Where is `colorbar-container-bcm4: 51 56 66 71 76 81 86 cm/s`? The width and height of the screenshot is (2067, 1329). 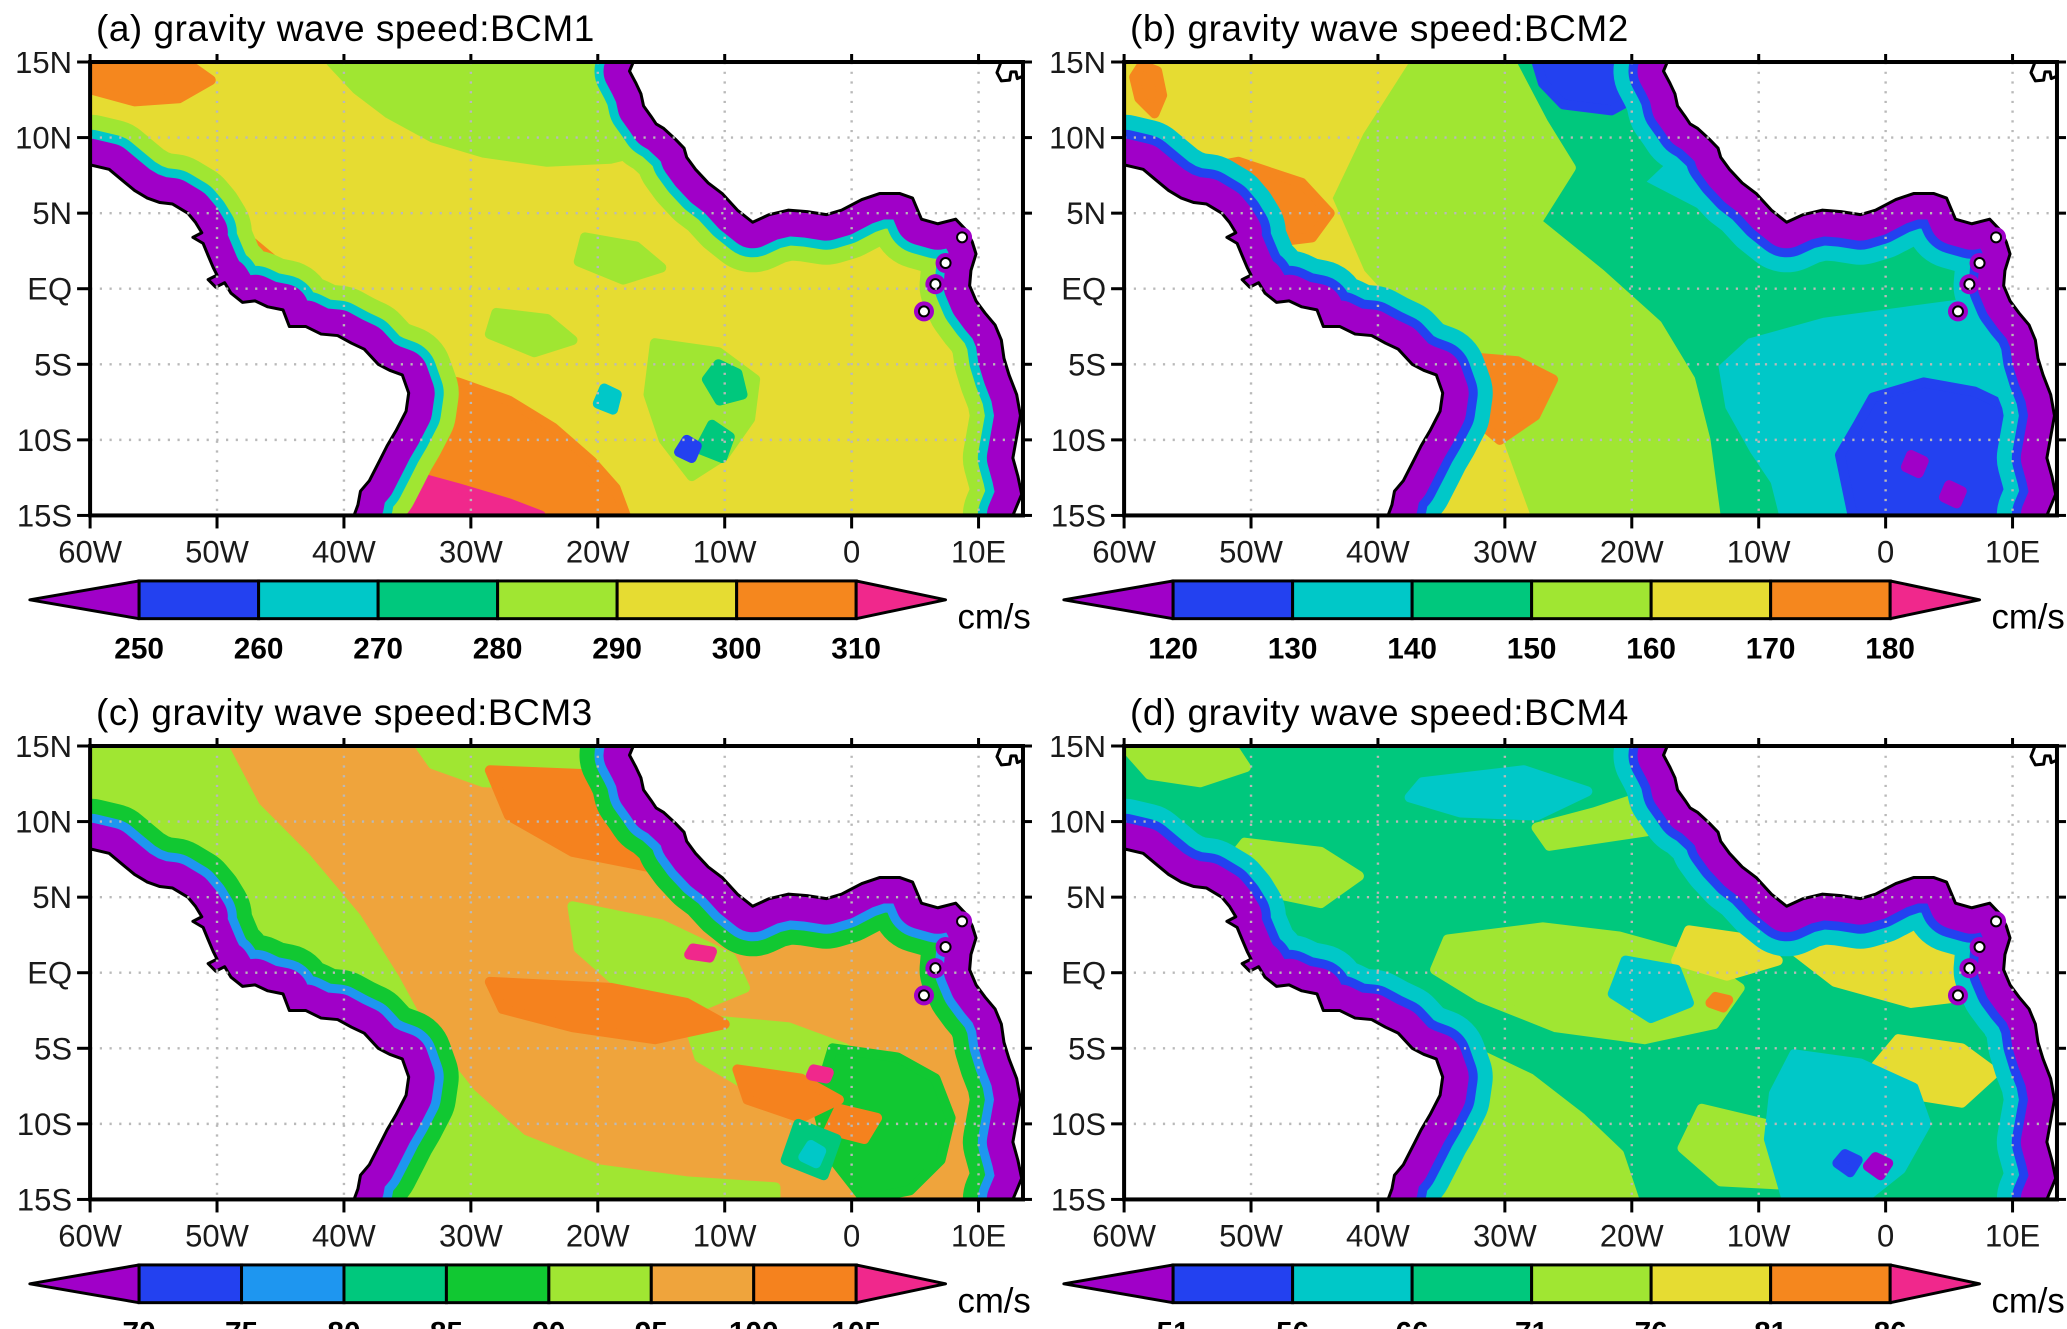 colorbar-container-bcm4: 51 56 66 71 76 81 86 cm/s is located at coordinates (1550, 1292).